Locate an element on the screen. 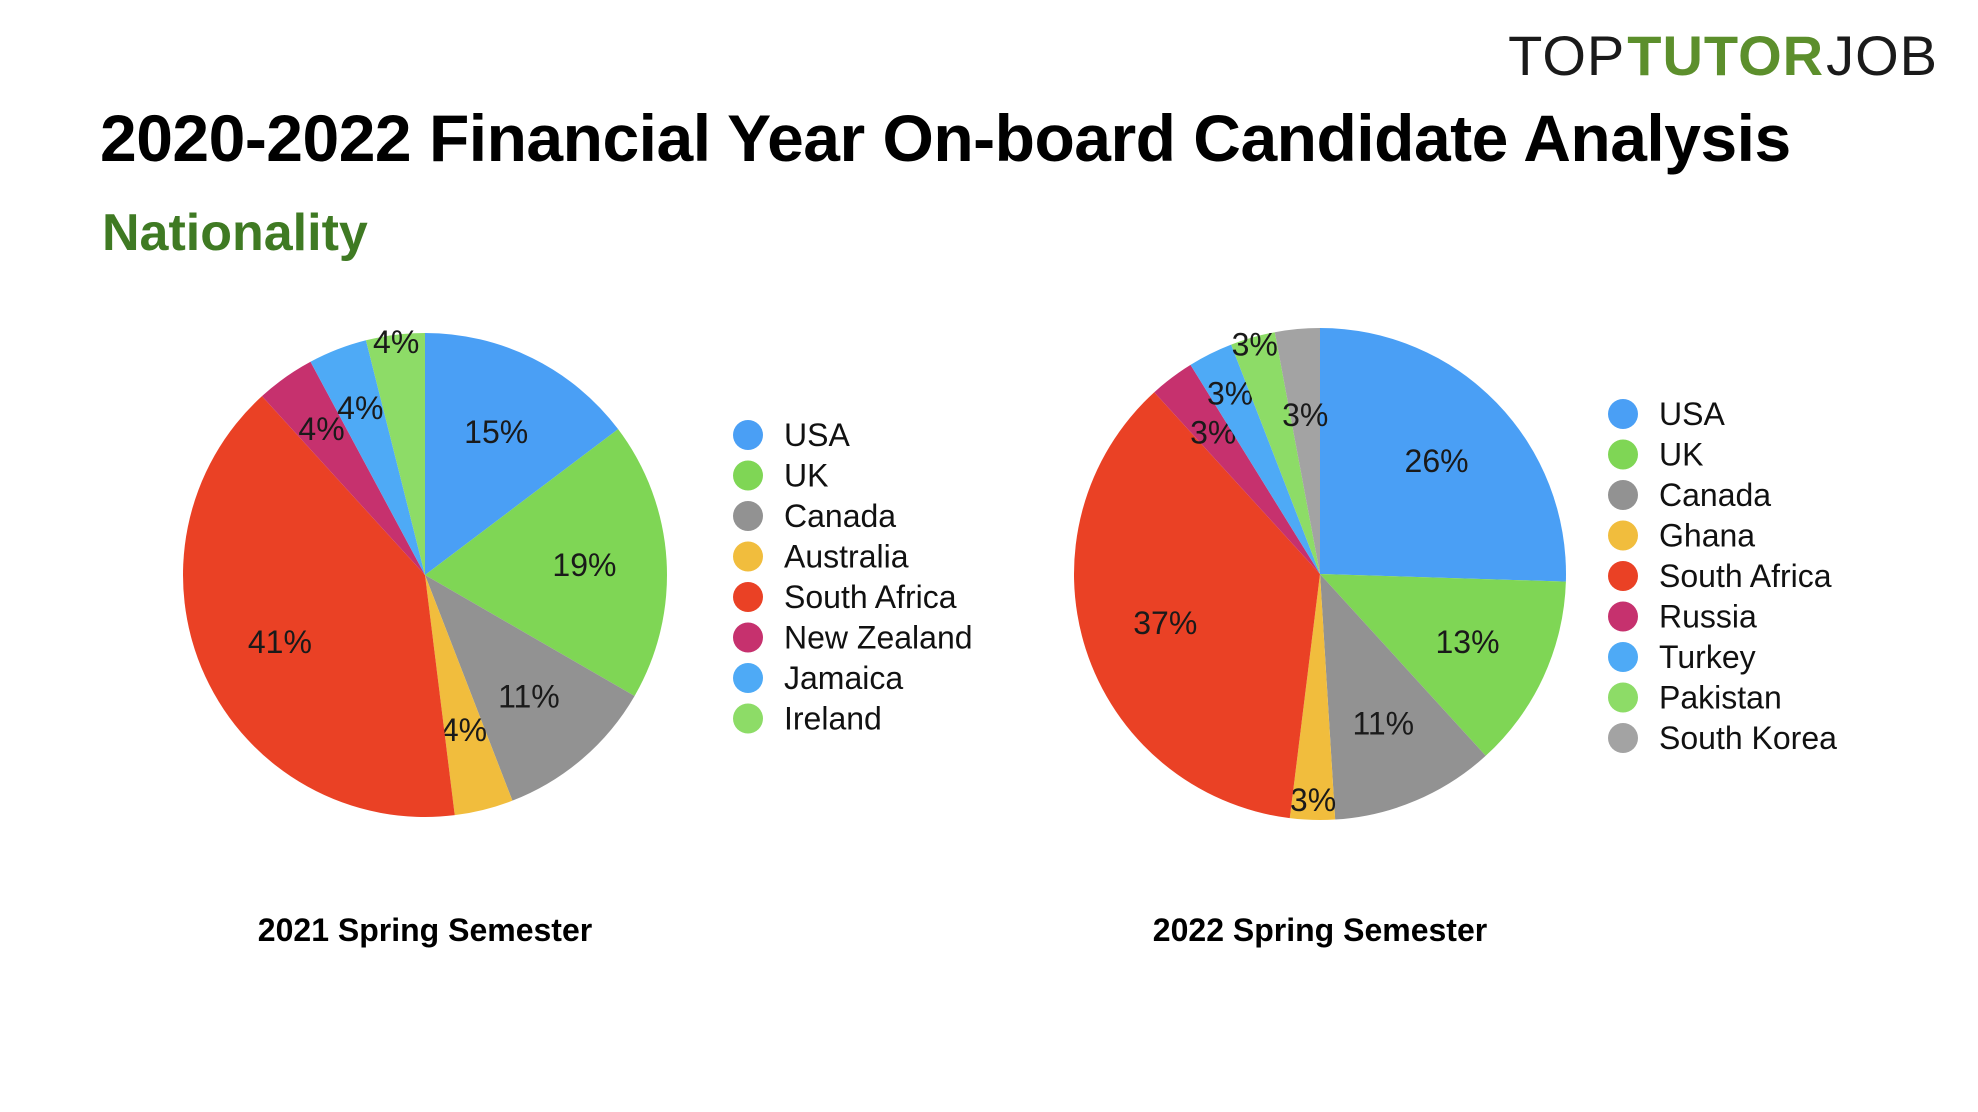 This screenshot has width=1978, height=1112. pie-slice-south-korea is located at coordinates (1297, 451).